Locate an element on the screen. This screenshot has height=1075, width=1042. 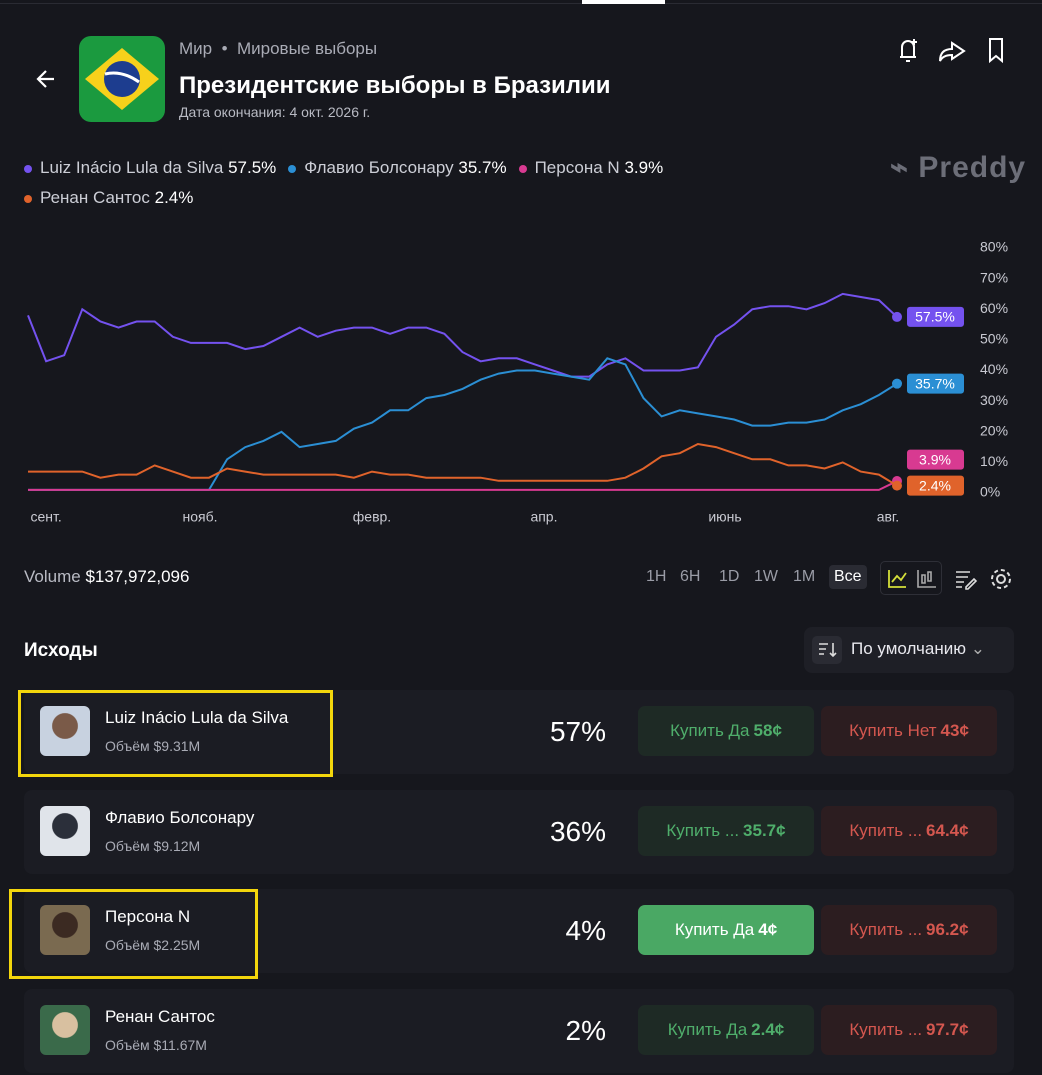
legend-item: Персона N 3.9% is located at coordinates (590, 168).